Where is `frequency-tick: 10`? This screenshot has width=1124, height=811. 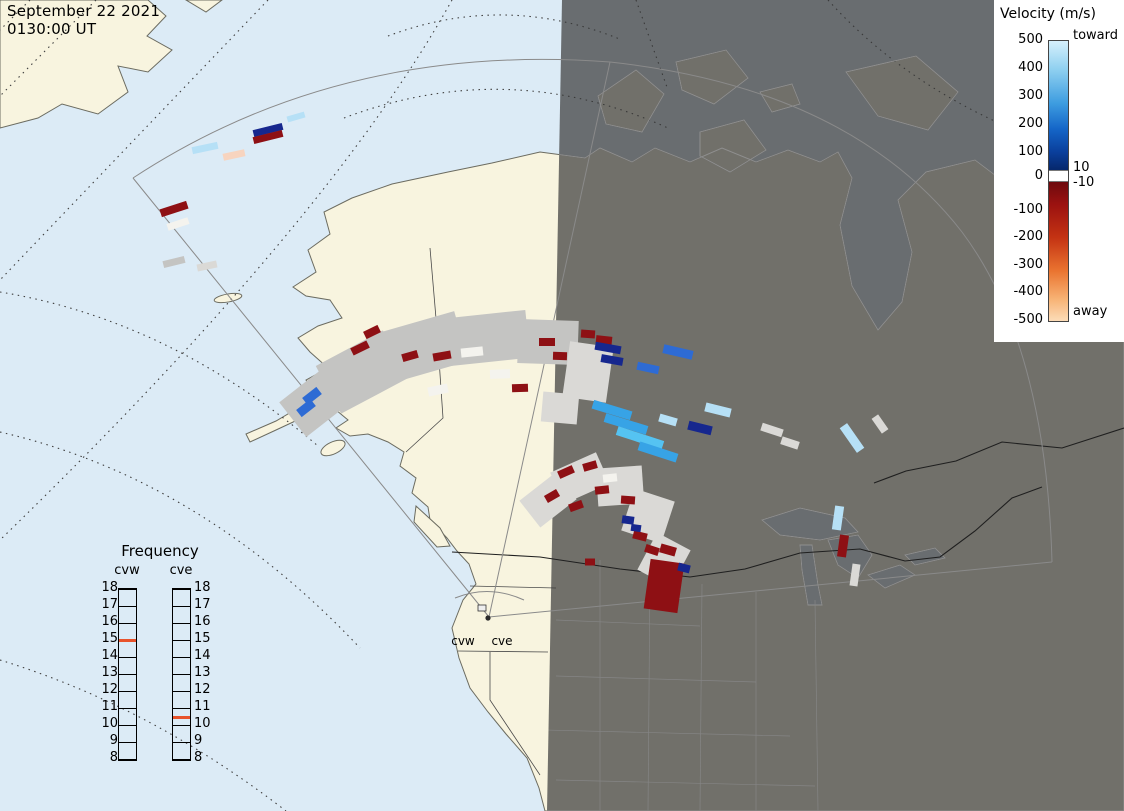
frequency-tick: 10 is located at coordinates (109, 723).